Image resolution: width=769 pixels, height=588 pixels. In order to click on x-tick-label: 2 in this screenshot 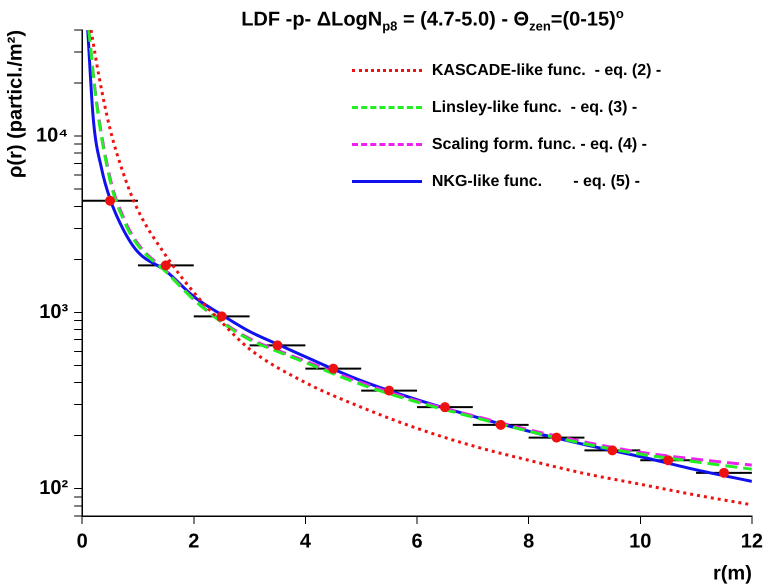, I will do `click(194, 541)`.